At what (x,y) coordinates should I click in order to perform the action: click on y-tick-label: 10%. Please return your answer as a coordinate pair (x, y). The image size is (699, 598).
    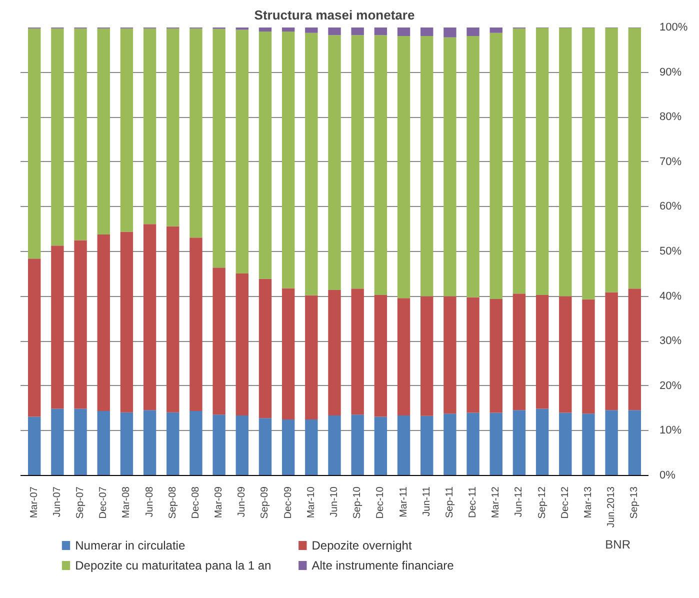
    Looking at the image, I should click on (671, 430).